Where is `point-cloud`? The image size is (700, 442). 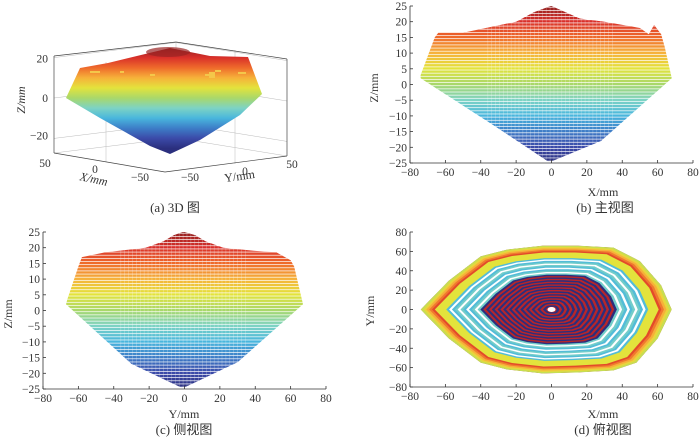 point-cloud is located at coordinates (184, 310).